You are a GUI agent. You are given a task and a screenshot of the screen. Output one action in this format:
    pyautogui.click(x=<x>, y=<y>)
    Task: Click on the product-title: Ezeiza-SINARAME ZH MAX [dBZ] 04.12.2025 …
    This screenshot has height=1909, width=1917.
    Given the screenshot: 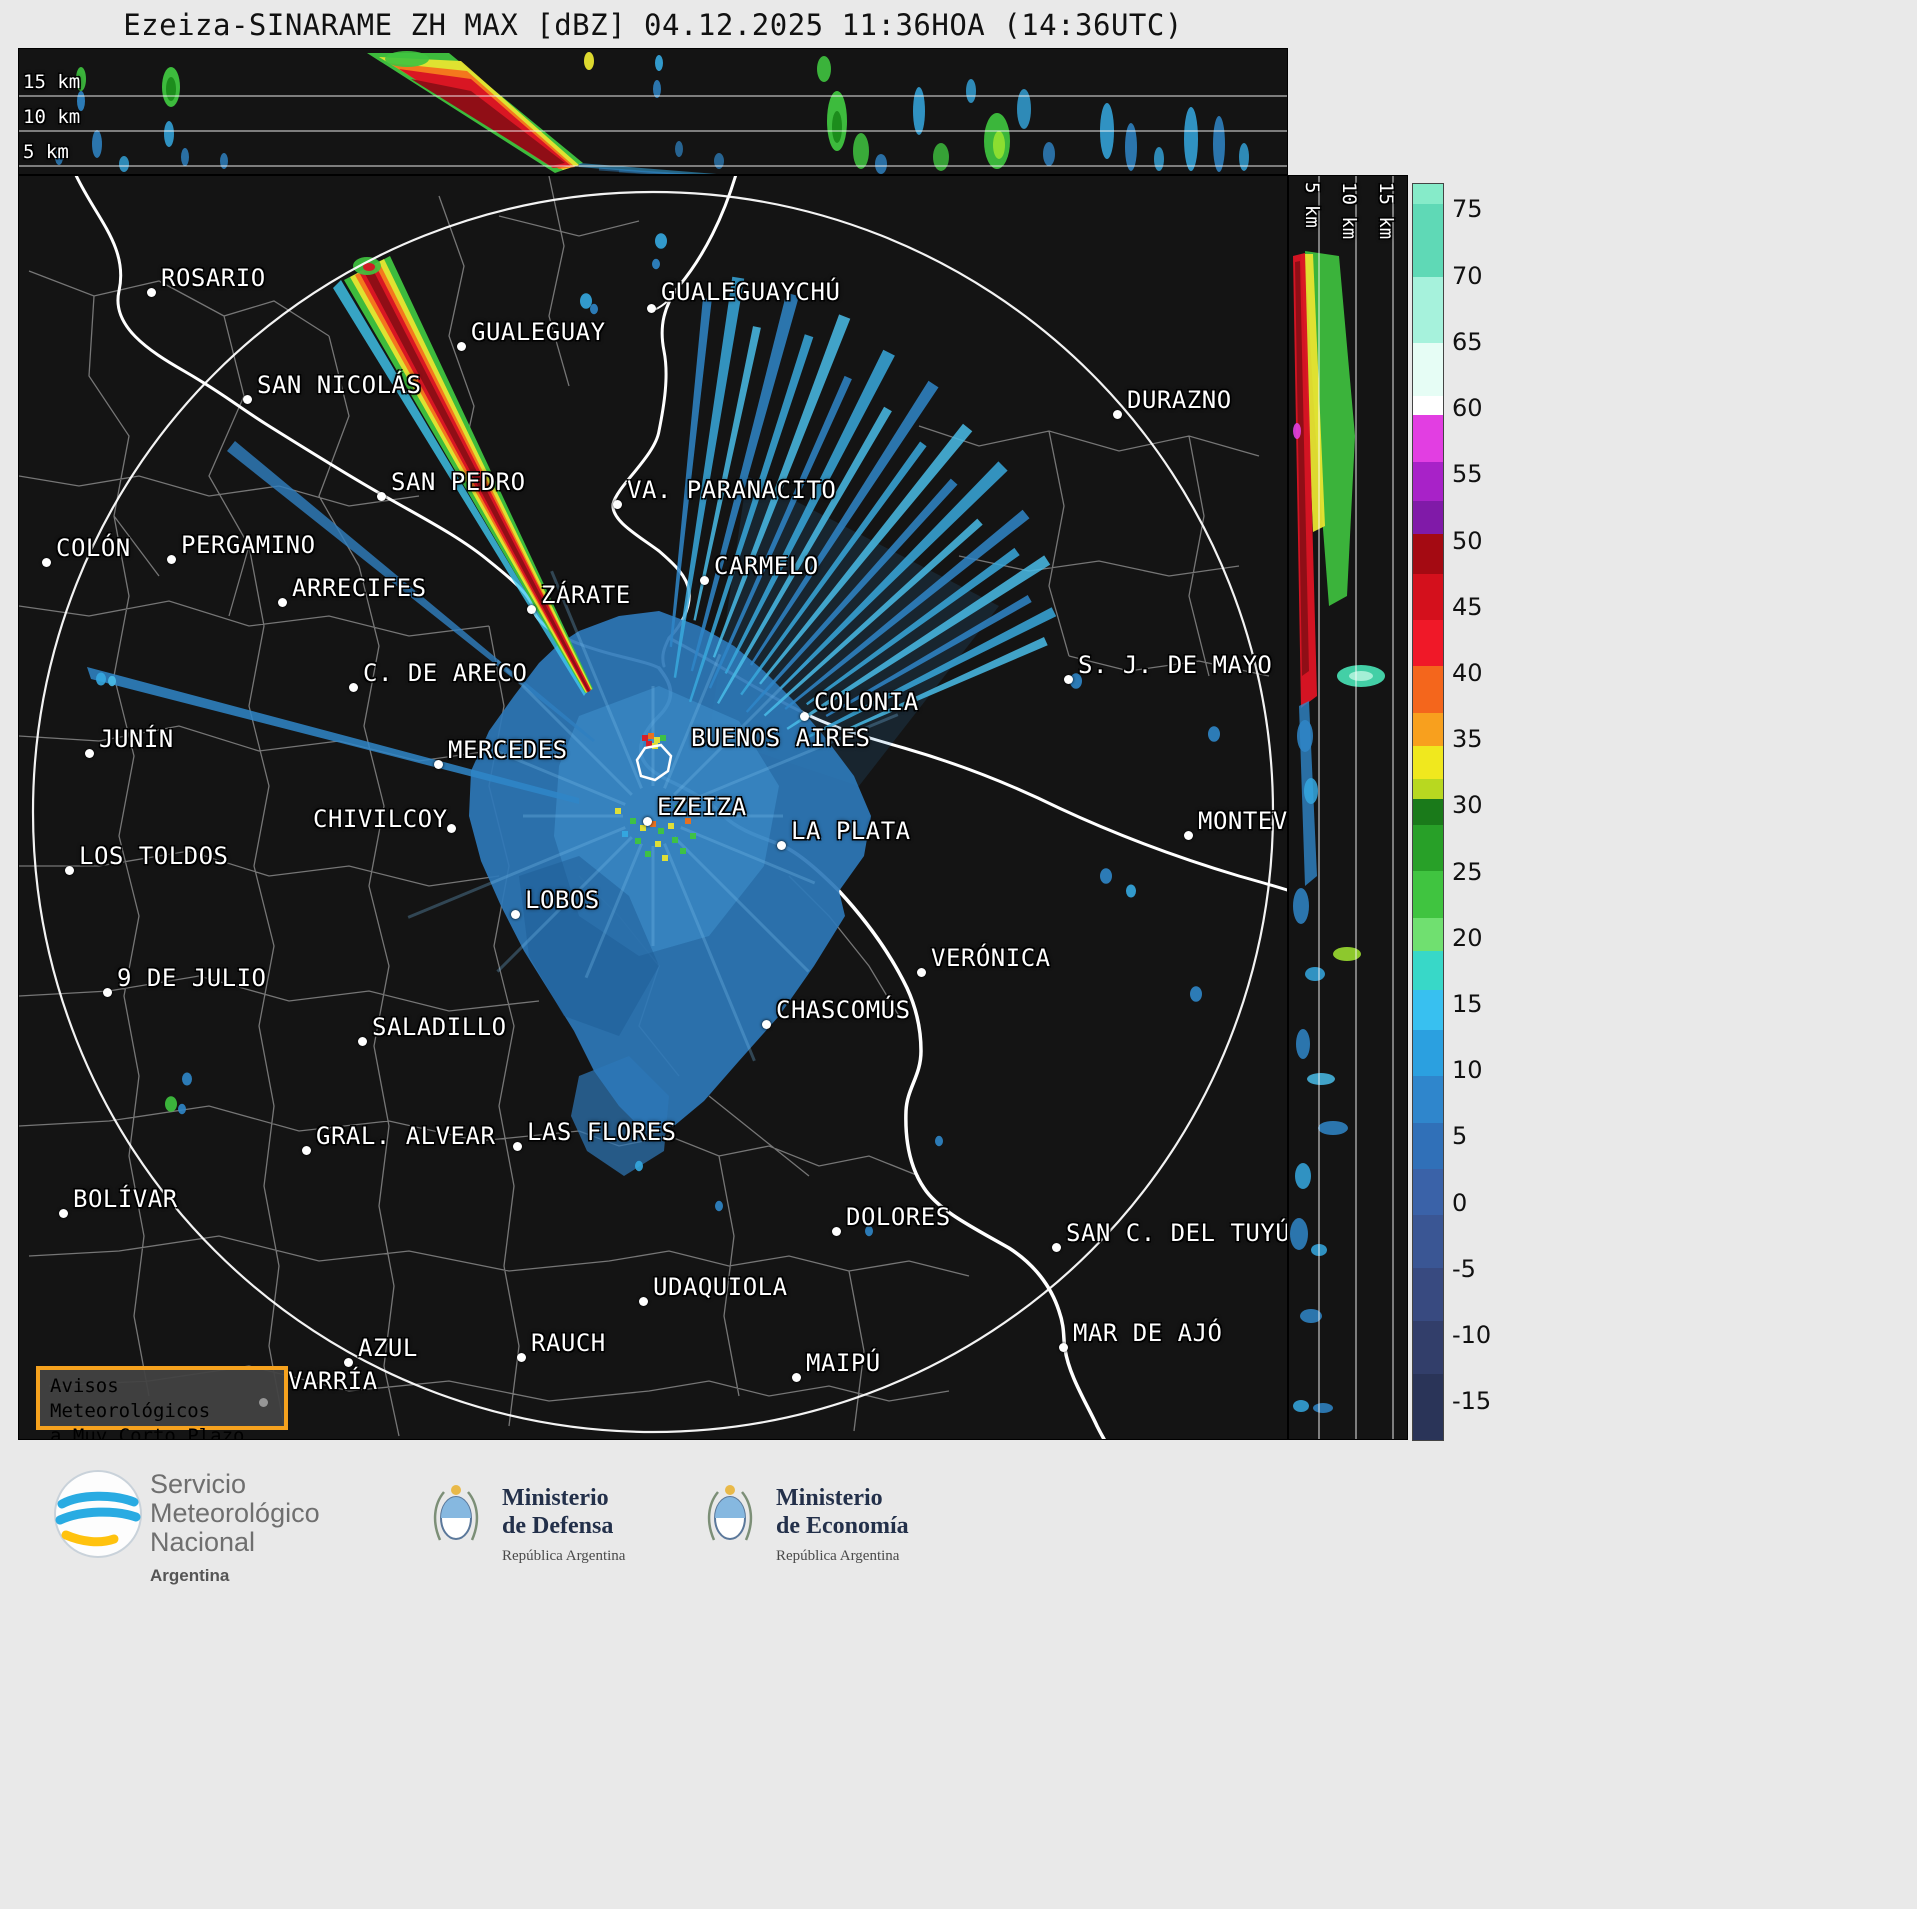 What is the action you would take?
    pyautogui.click(x=653, y=25)
    